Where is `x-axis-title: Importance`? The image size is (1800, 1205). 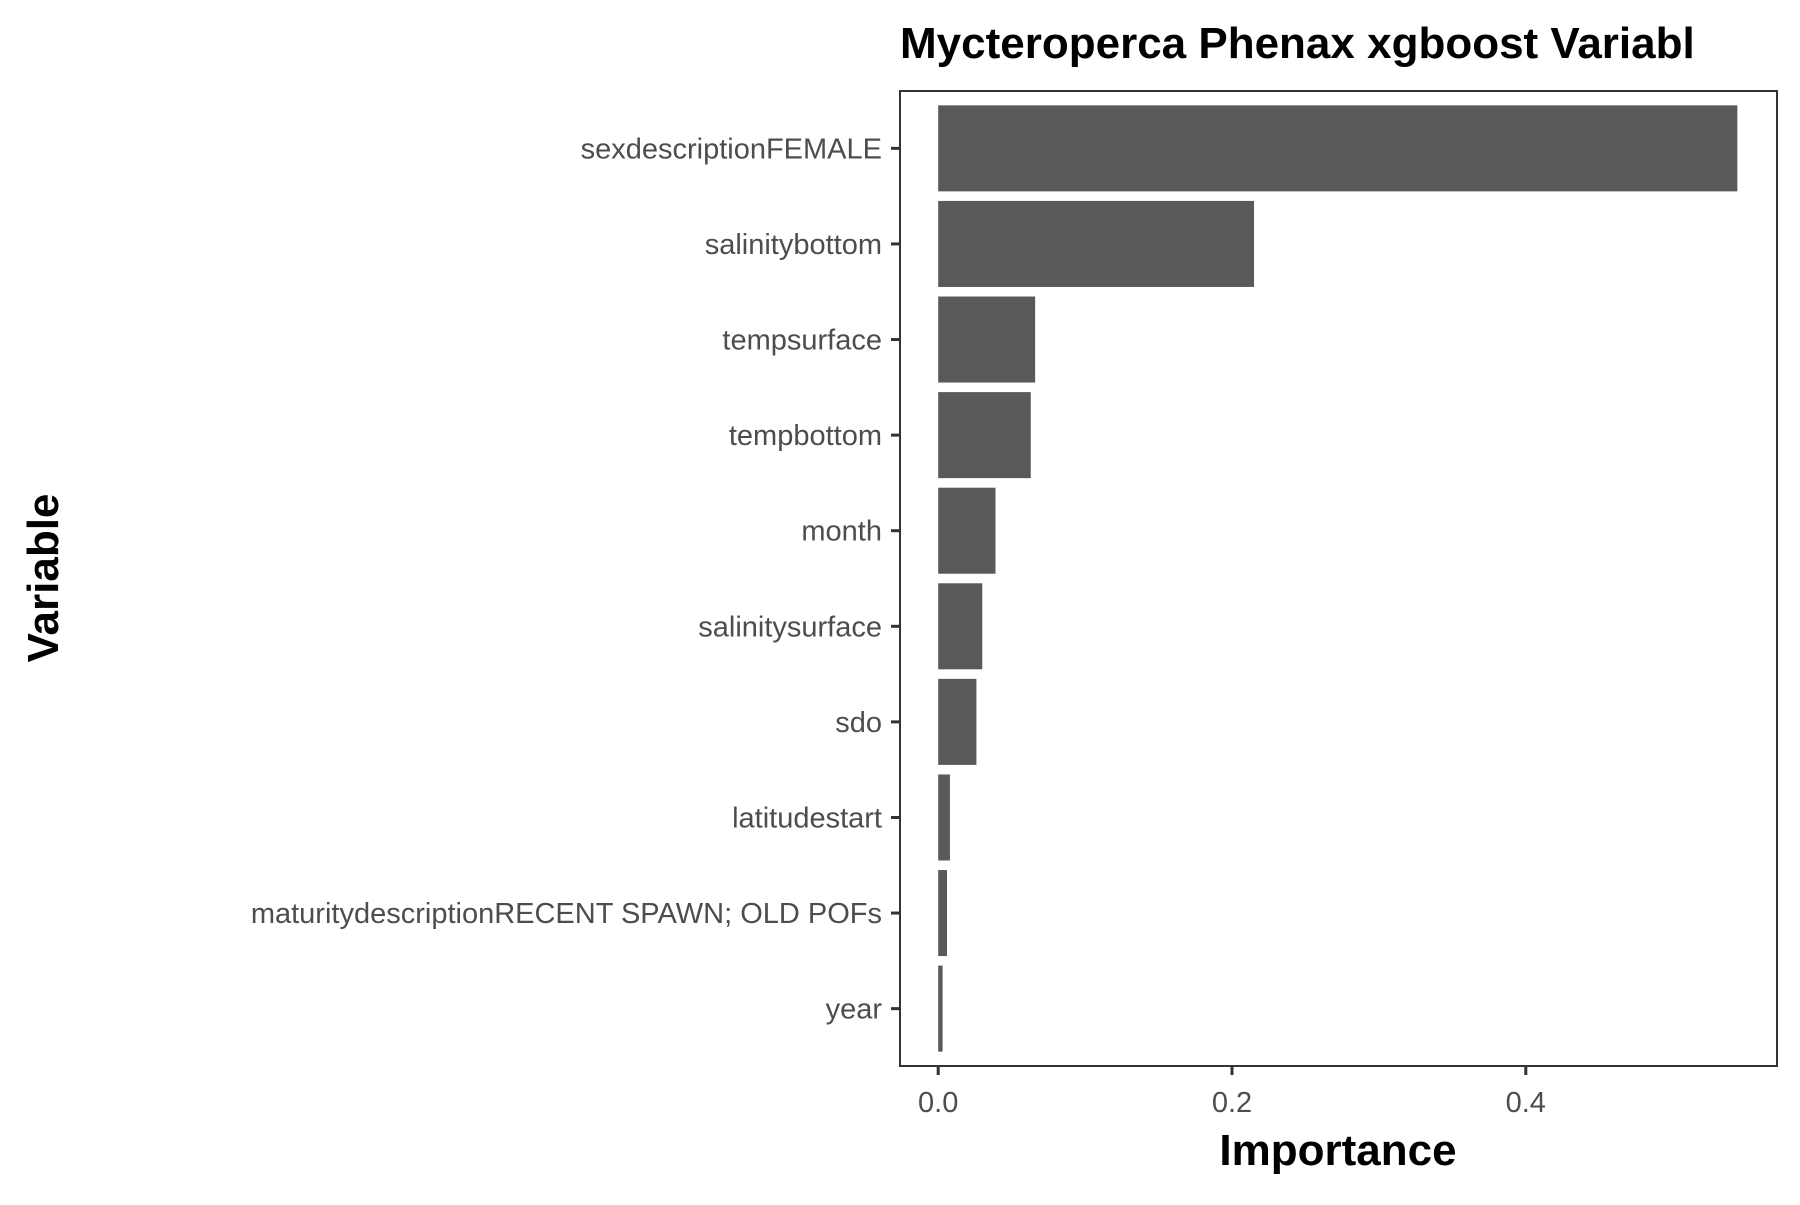 x-axis-title: Importance is located at coordinates (1337, 1150).